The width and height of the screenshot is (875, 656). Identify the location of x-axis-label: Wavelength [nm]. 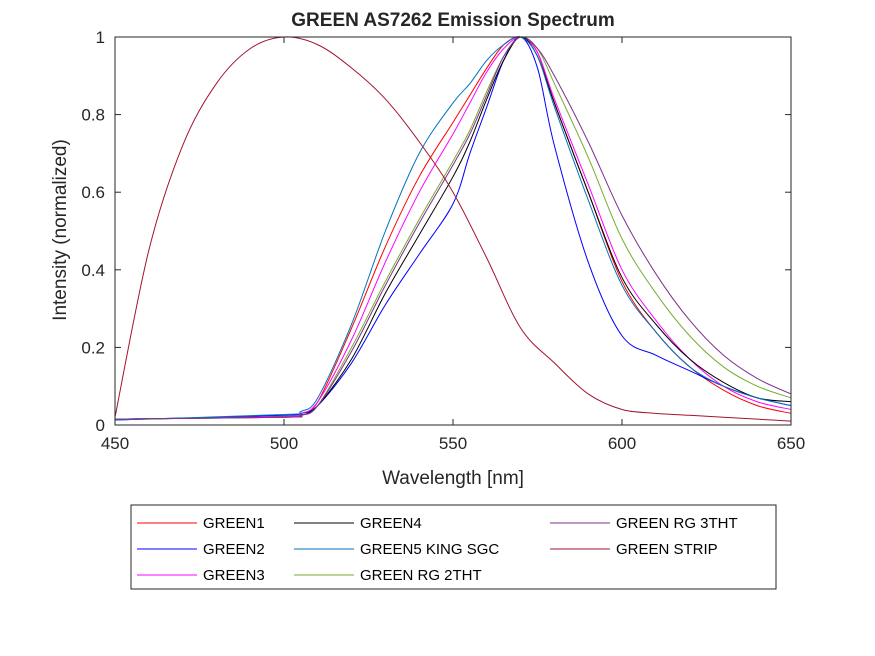
(453, 478).